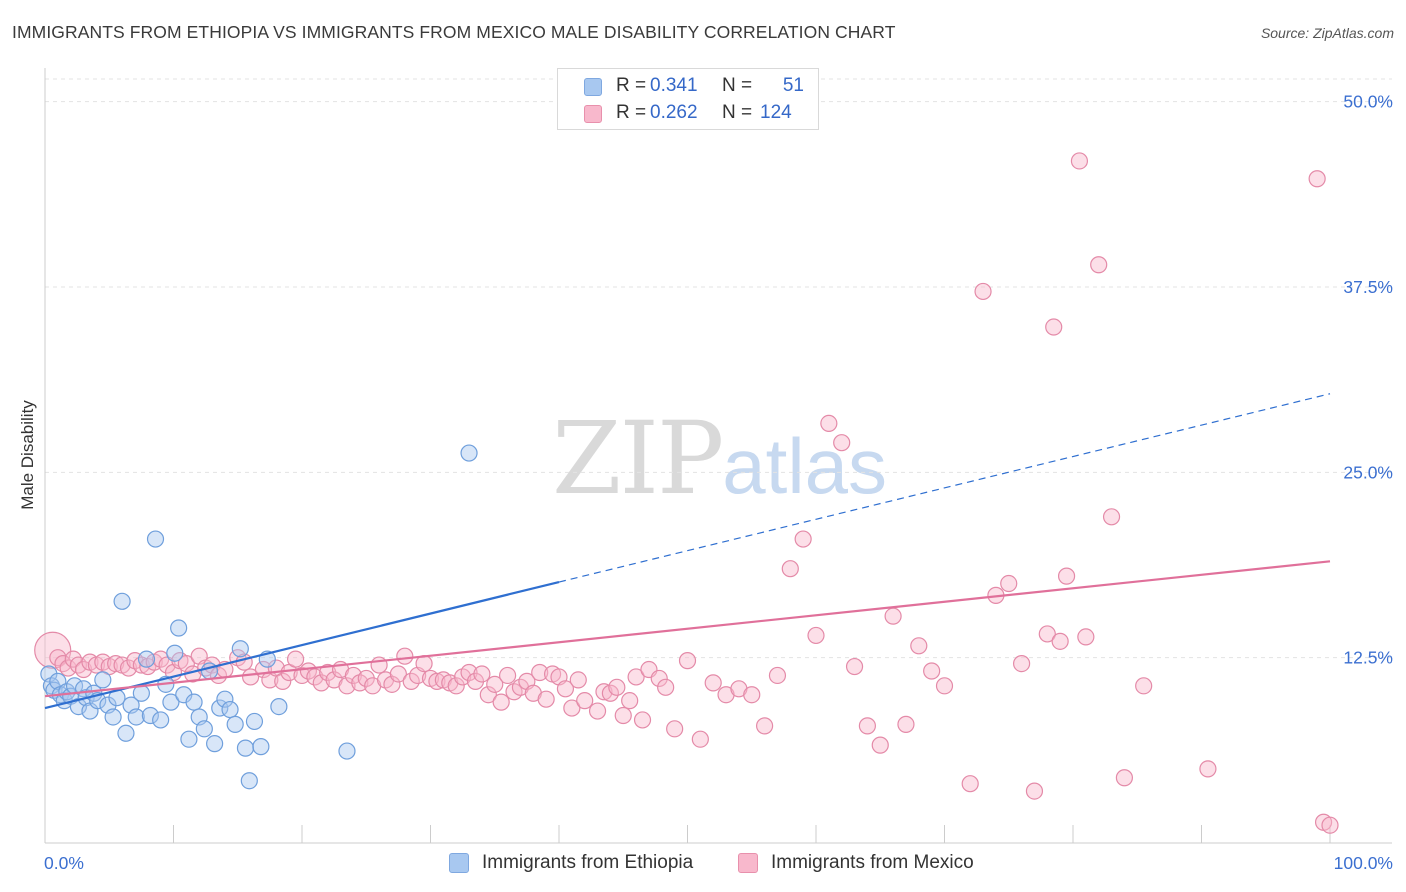 The image size is (1406, 892). I want to click on legend-n-value: 124, so click(776, 112).